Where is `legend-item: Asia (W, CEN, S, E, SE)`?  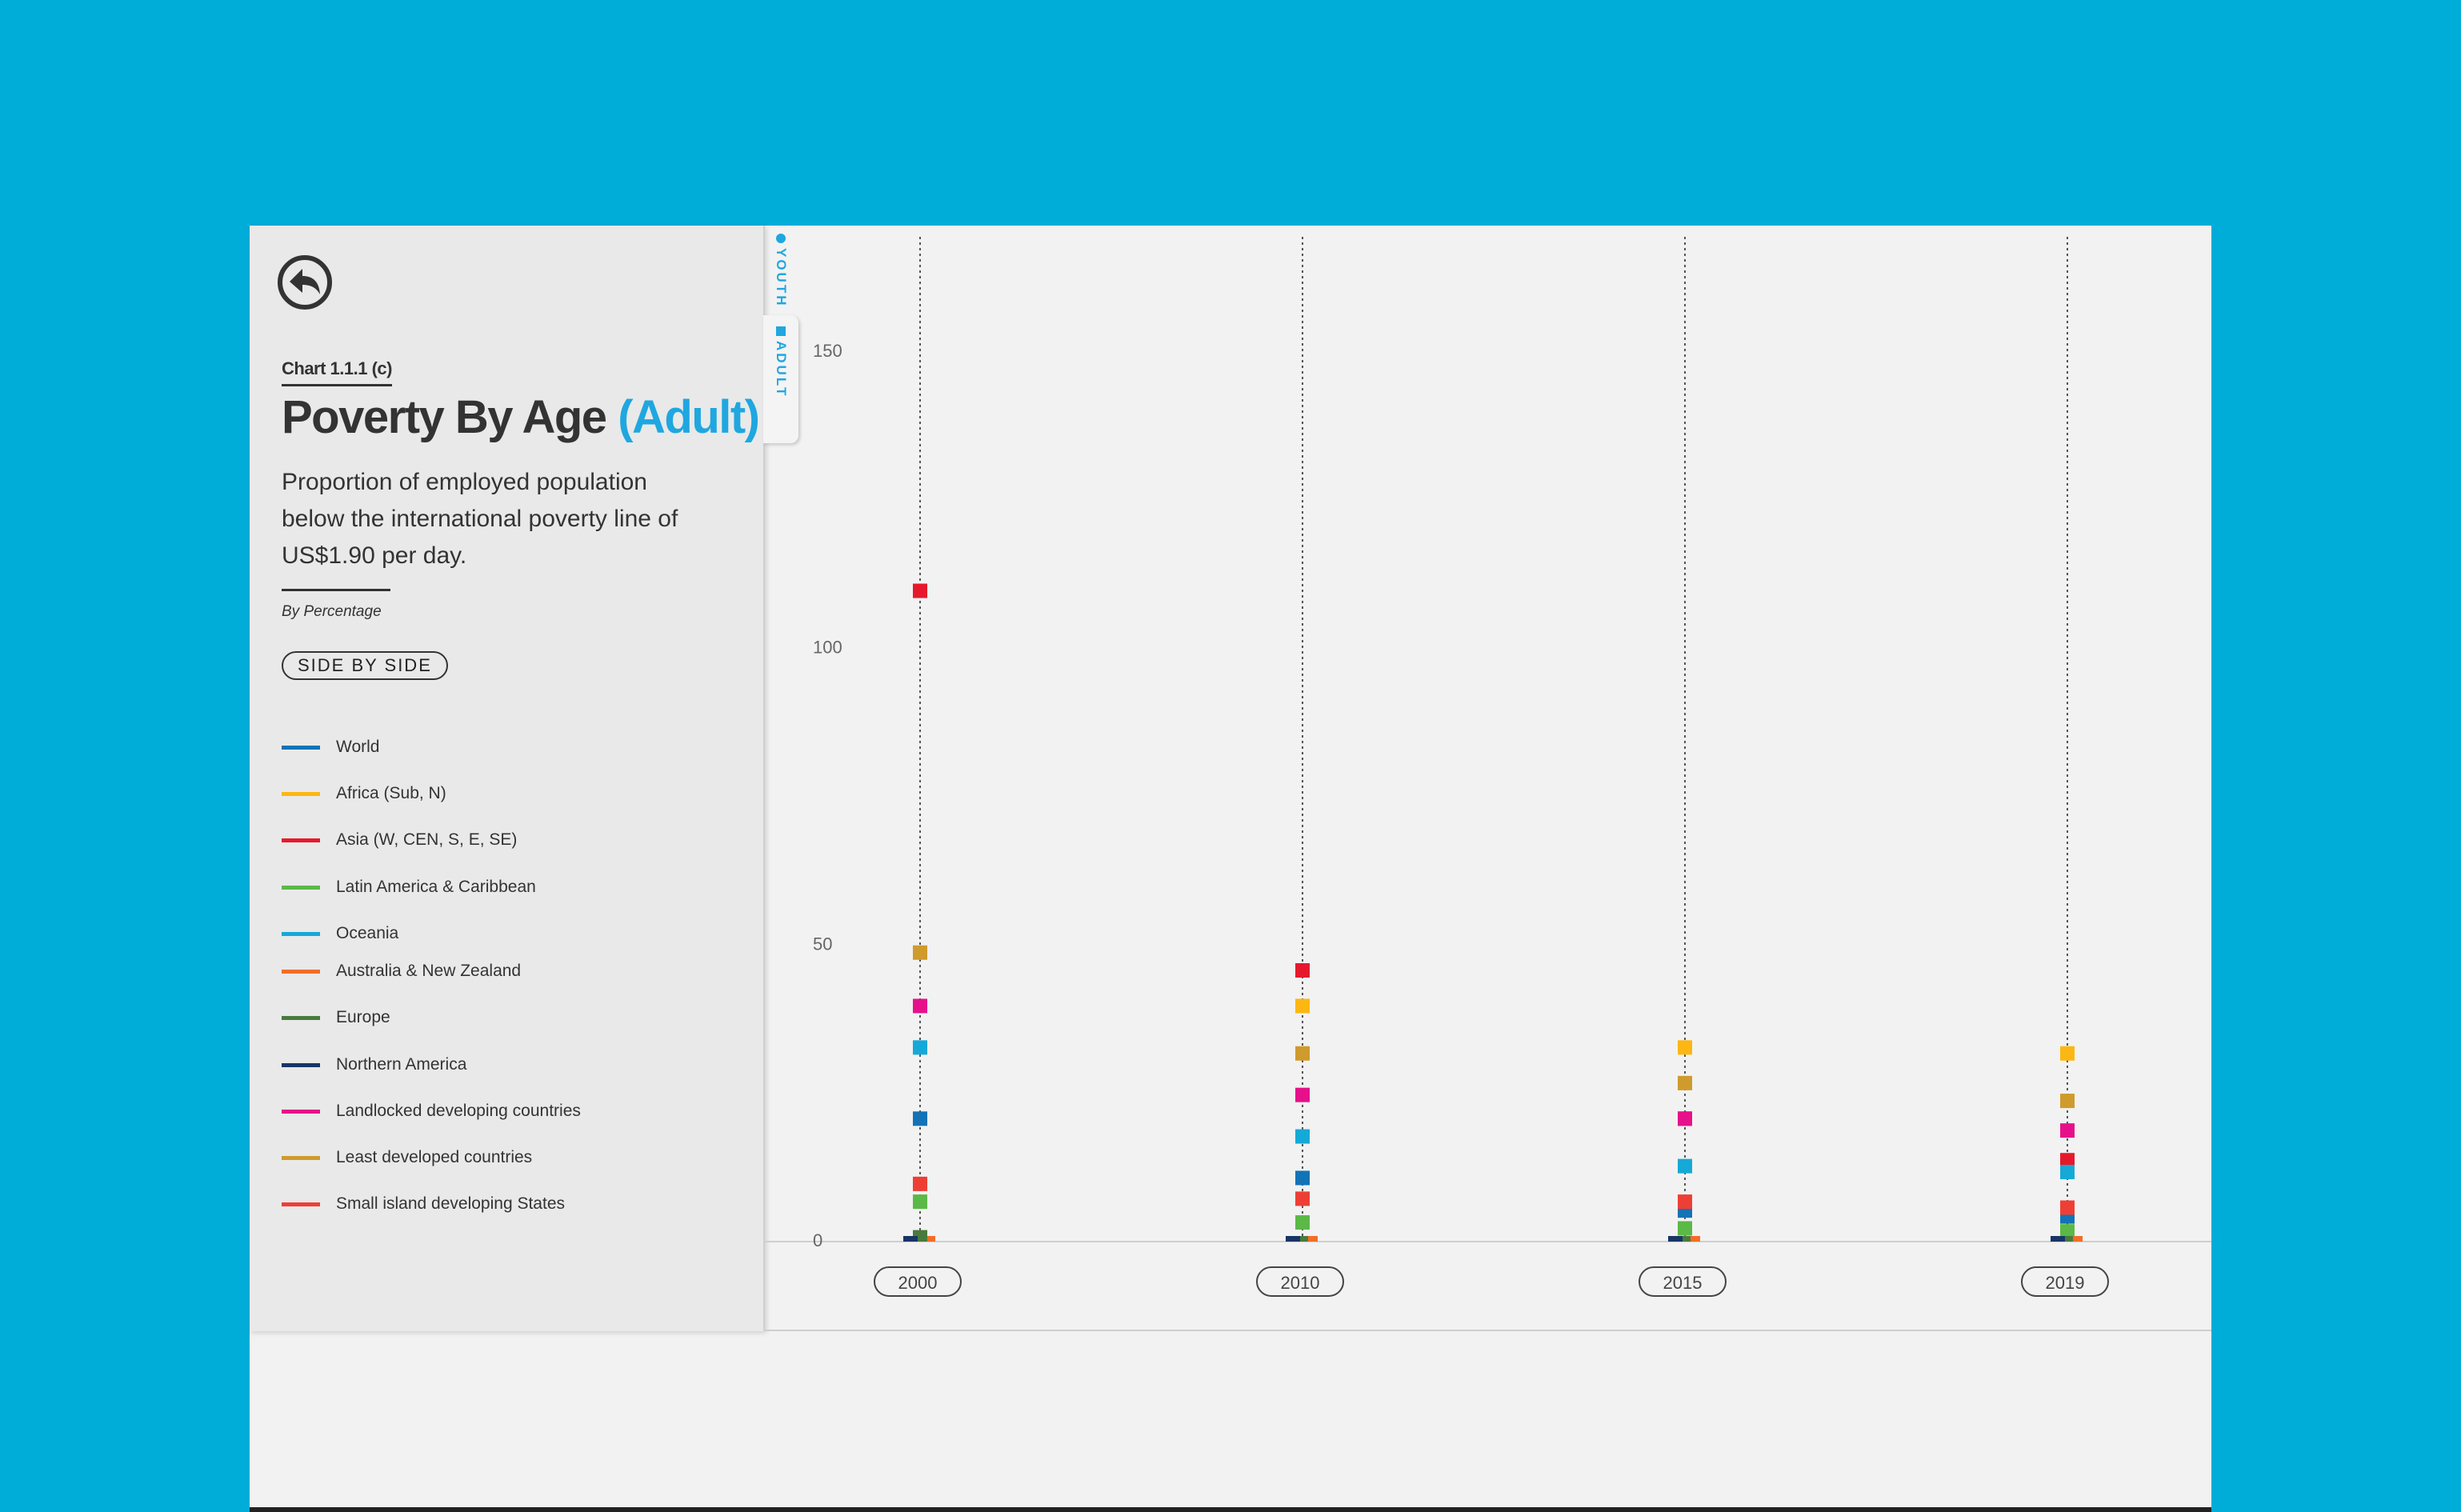 legend-item: Asia (W, CEN, S, E, SE) is located at coordinates (399, 840).